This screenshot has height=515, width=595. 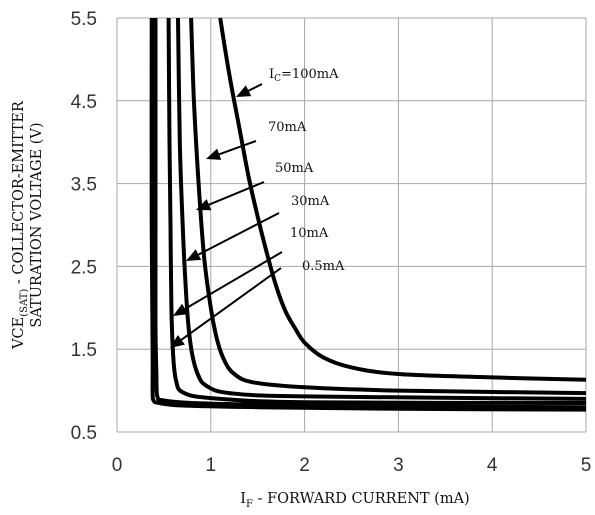 What do you see at coordinates (304, 465) in the screenshot?
I see `x-tick-label: 2` at bounding box center [304, 465].